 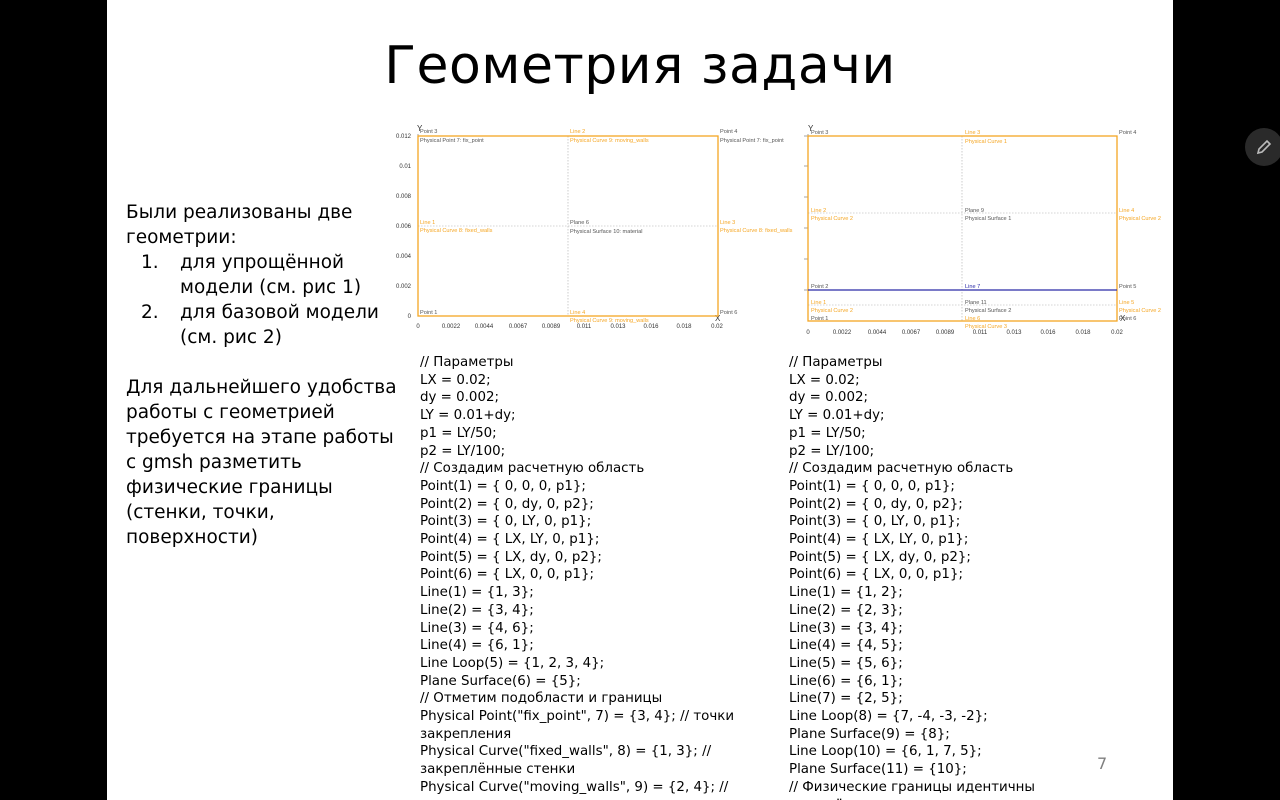 What do you see at coordinates (1102, 763) in the screenshot?
I see `page-number: 7` at bounding box center [1102, 763].